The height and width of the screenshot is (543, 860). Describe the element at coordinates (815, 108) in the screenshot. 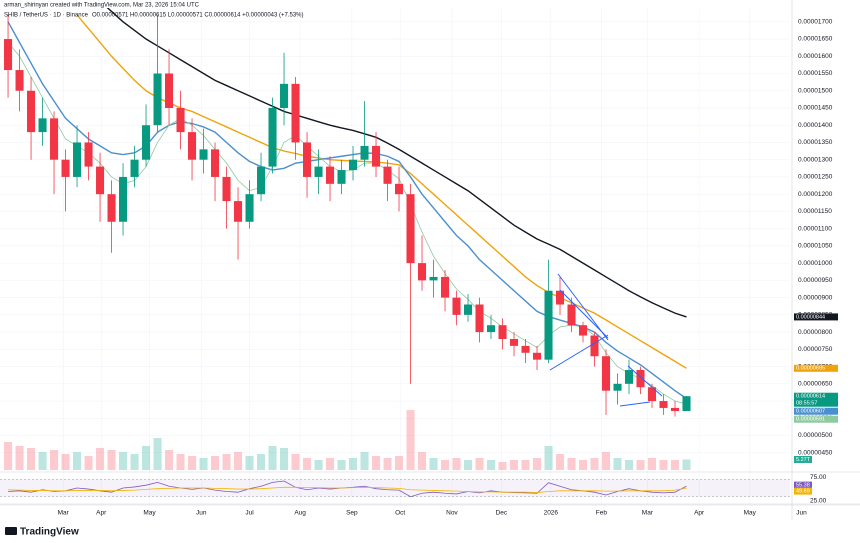

I see `y-tick-label: 0.00001450` at that location.